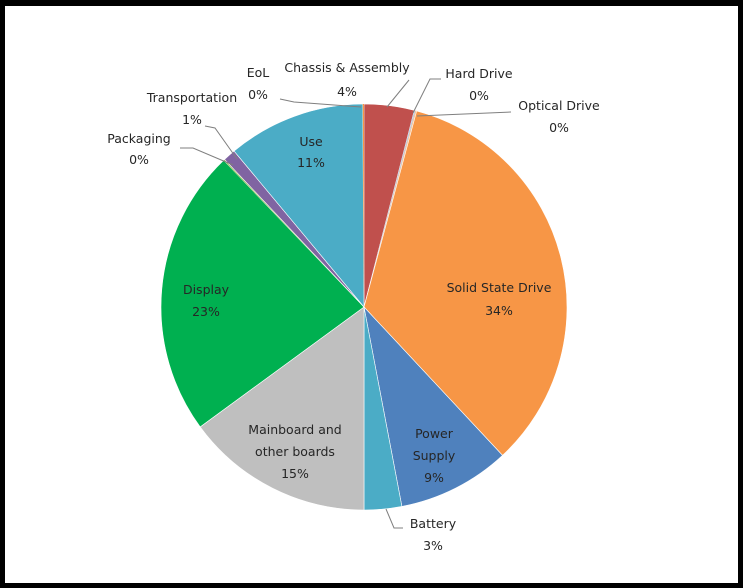 Image resolution: width=743 pixels, height=588 pixels. What do you see at coordinates (207, 156) in the screenshot?
I see `leader-line-packaging` at bounding box center [207, 156].